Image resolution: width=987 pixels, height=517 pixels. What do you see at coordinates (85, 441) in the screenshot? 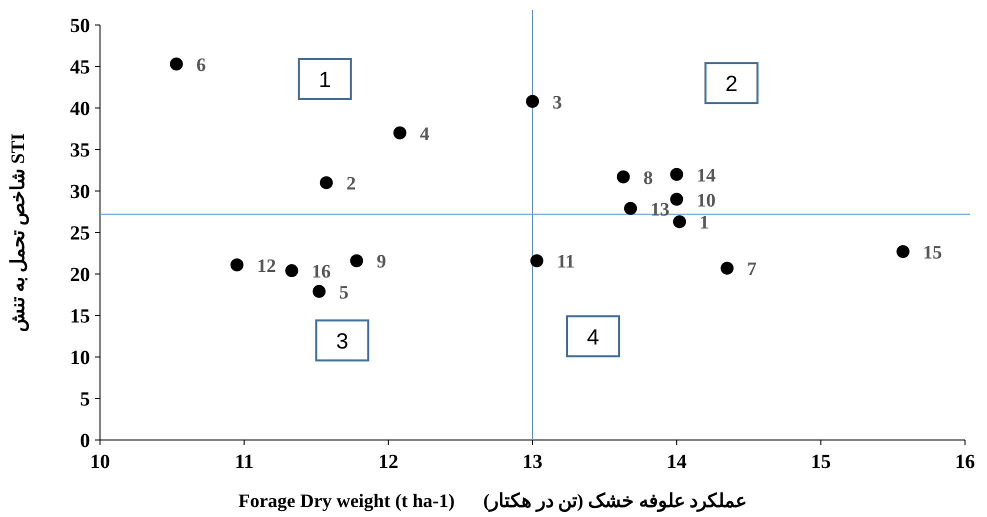
I see `y-tick-label: 0` at bounding box center [85, 441].